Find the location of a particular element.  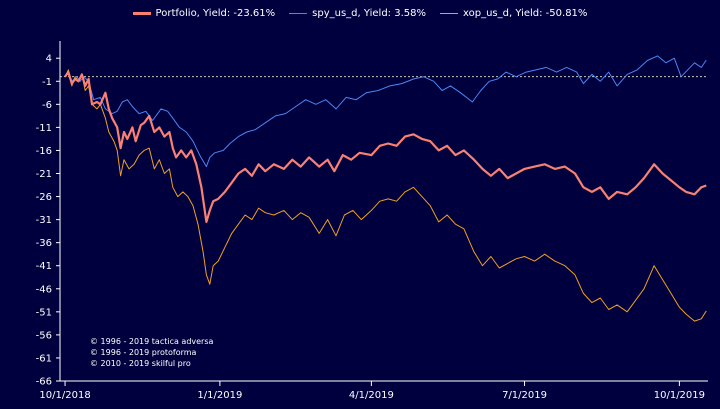

legend-item-portfolio: Portfolio, Yield: -23.61% is located at coordinates (204, 13).